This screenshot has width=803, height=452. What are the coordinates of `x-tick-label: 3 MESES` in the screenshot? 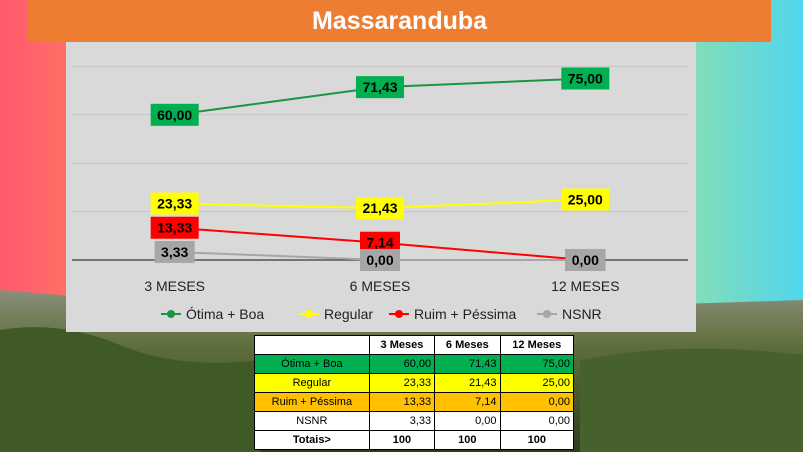 It's located at (174, 286).